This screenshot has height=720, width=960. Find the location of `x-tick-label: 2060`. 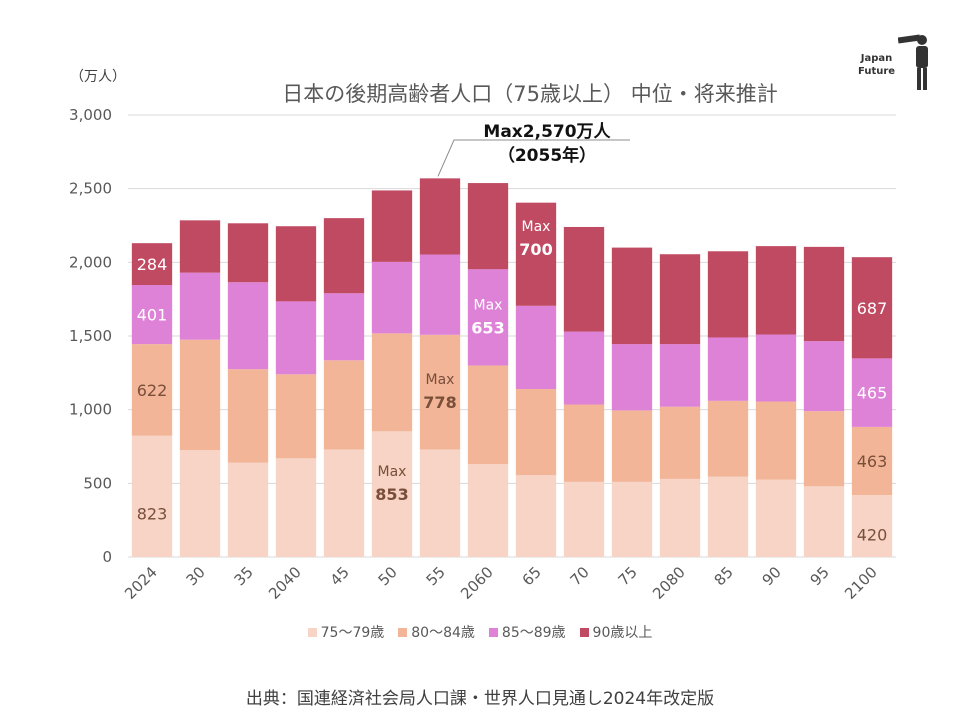

x-tick-label: 2060 is located at coordinates (477, 583).